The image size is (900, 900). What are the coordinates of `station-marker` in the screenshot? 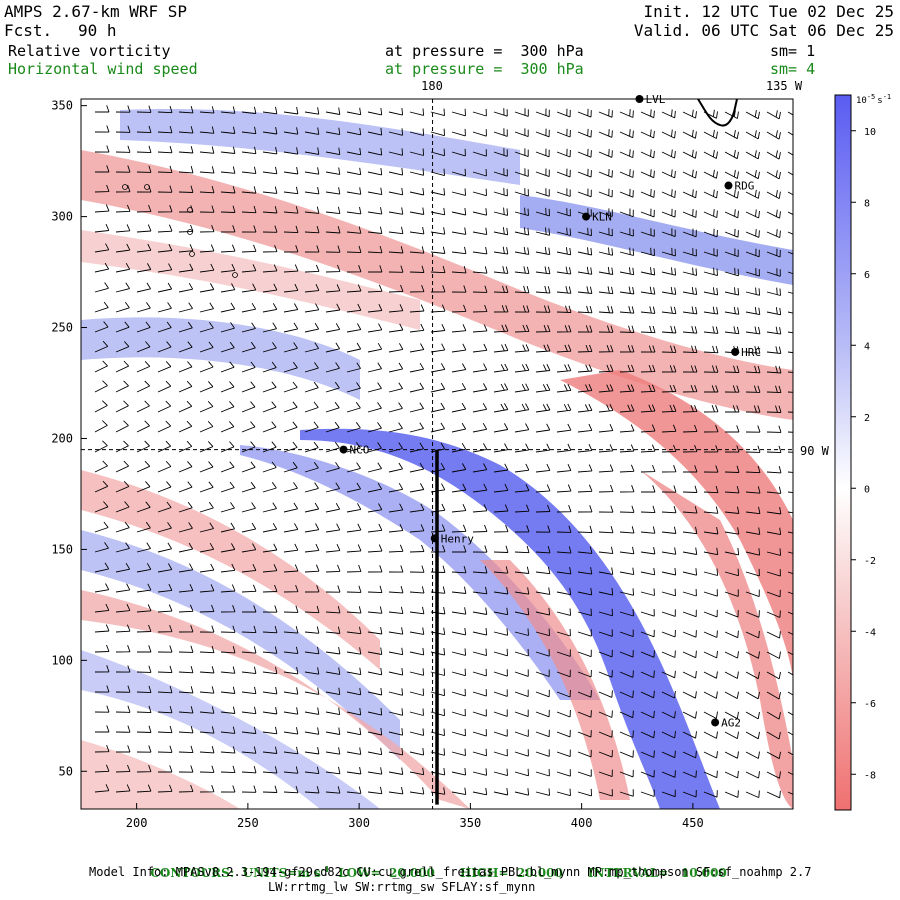 It's located at (715, 722).